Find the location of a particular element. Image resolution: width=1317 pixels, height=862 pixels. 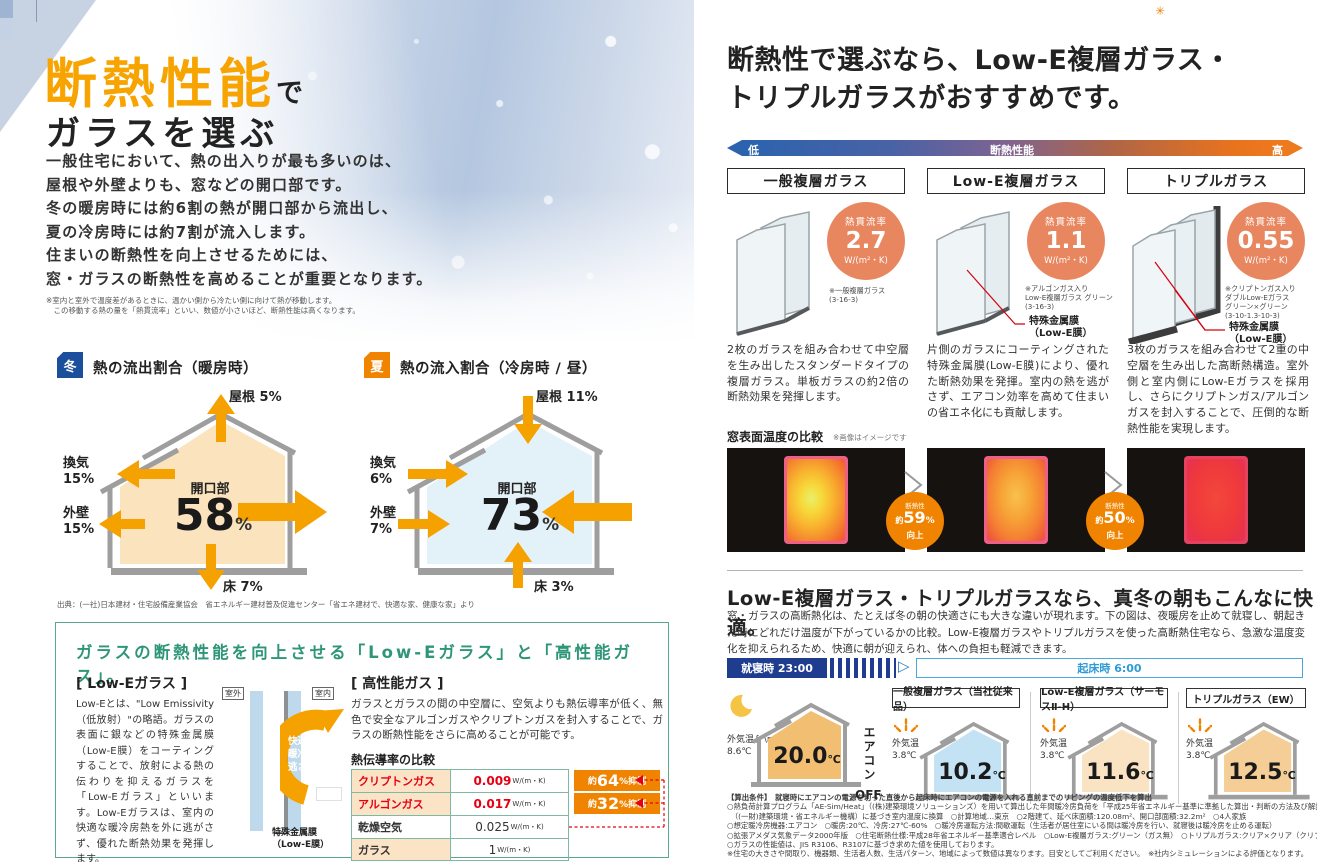

house-graphic is located at coordinates (806, 744).